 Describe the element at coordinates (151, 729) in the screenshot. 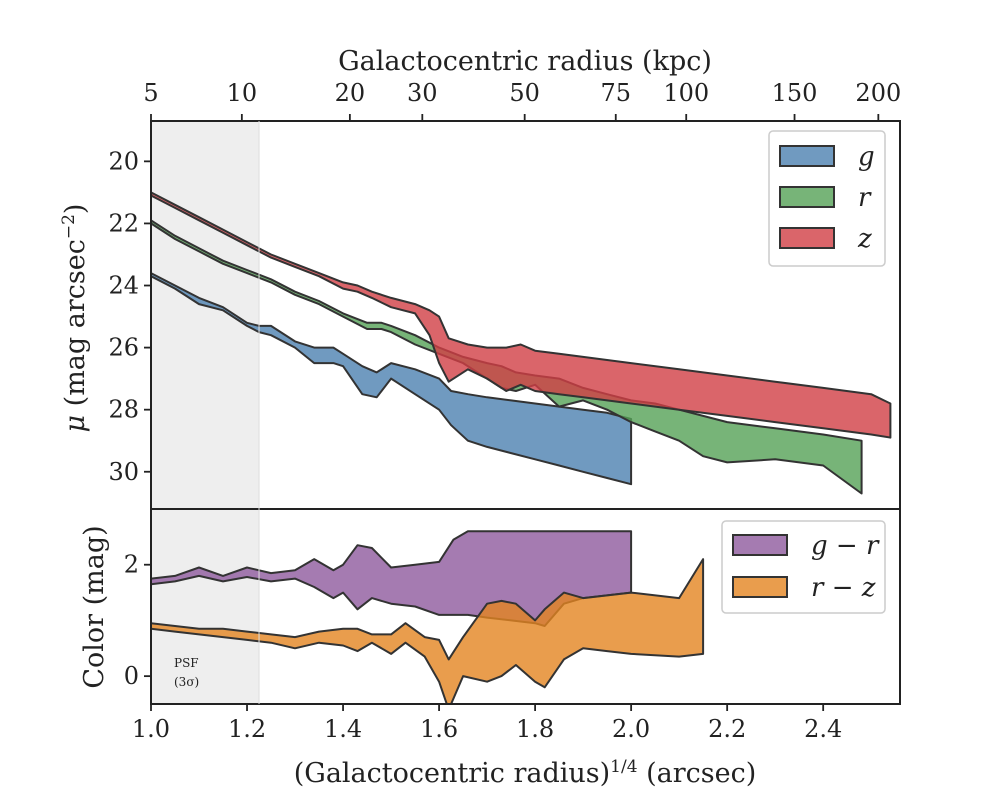

I see `xtick-label: 1.0` at that location.